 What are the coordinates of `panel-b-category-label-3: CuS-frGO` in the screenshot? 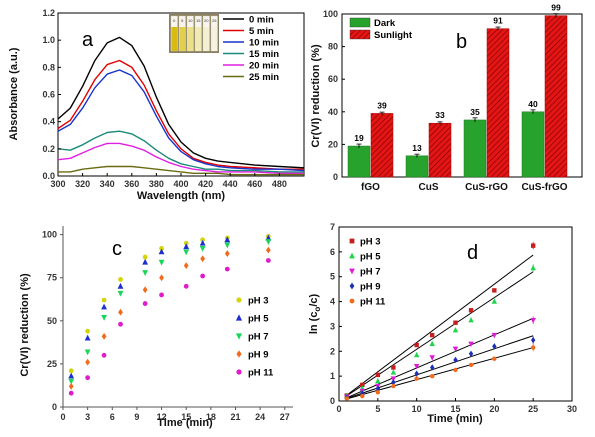 It's located at (544, 187).